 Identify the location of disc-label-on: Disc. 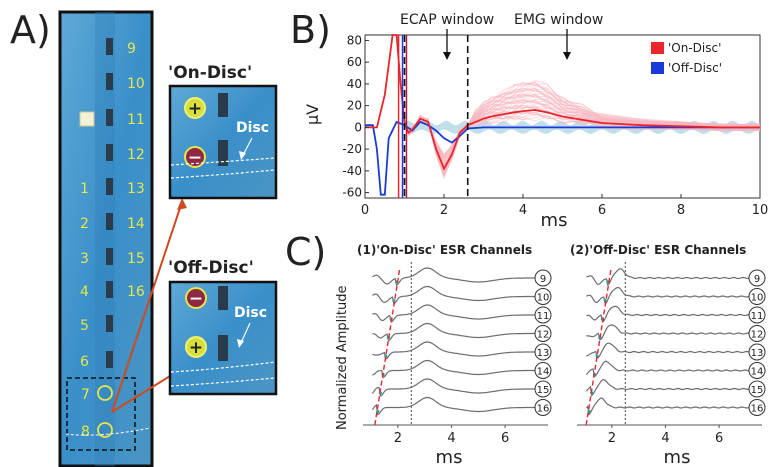
(252, 128).